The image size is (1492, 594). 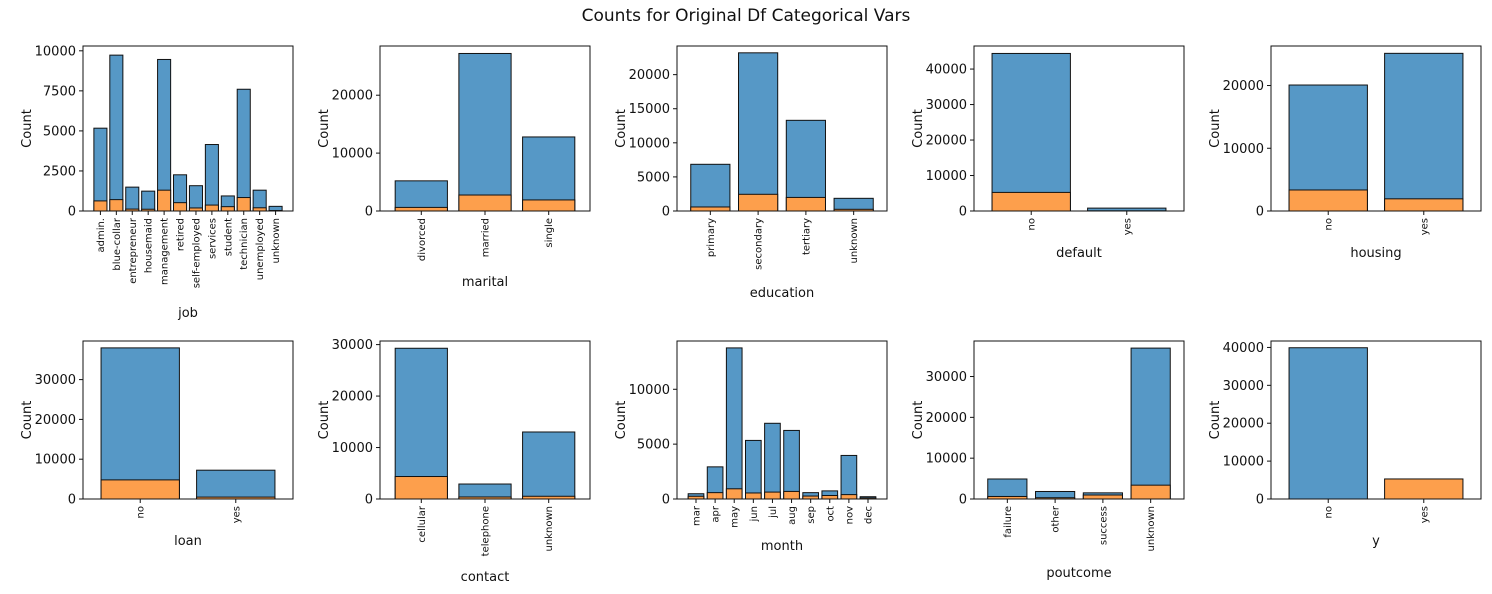 What do you see at coordinates (485, 577) in the screenshot?
I see `x-axis-label: contact` at bounding box center [485, 577].